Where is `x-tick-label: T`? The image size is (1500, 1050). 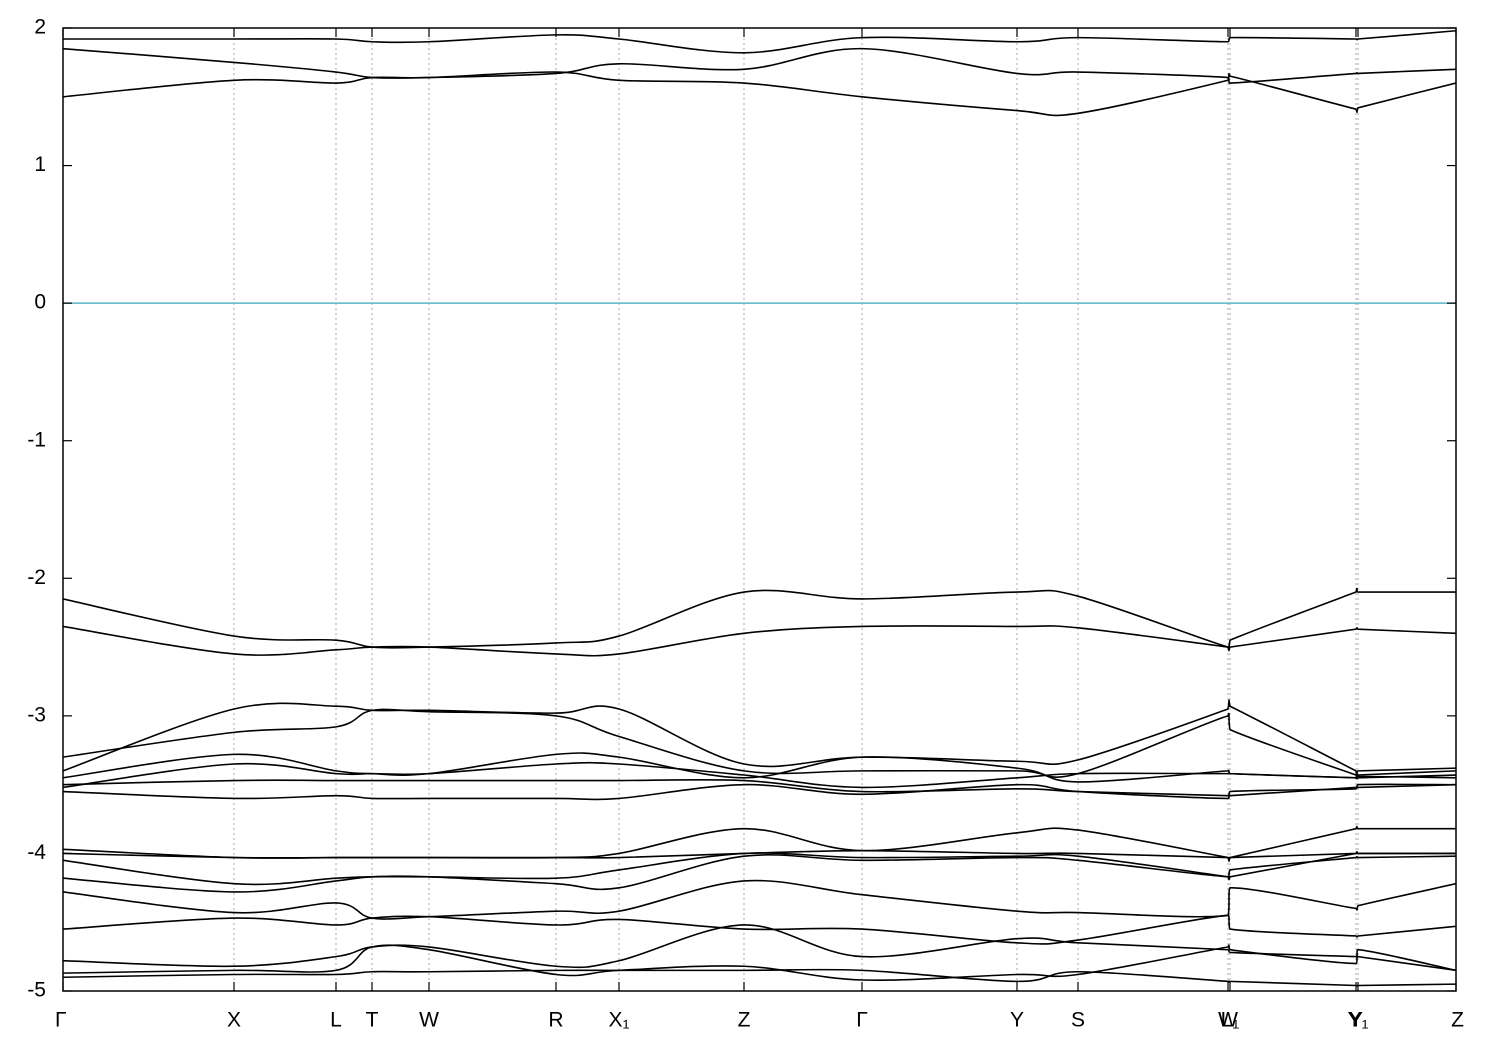 x-tick-label: T is located at coordinates (372, 1020).